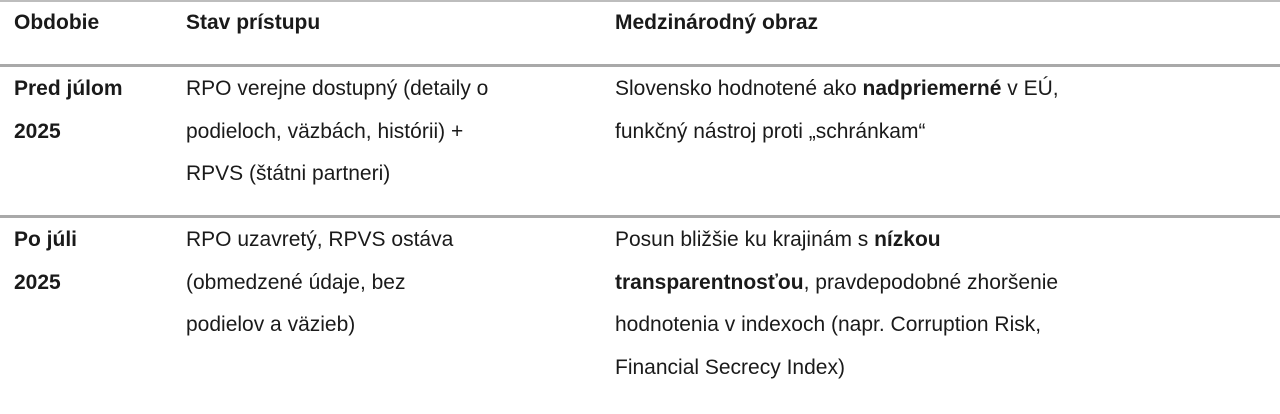  I want to click on bold-text: Po júli, so click(45, 239).